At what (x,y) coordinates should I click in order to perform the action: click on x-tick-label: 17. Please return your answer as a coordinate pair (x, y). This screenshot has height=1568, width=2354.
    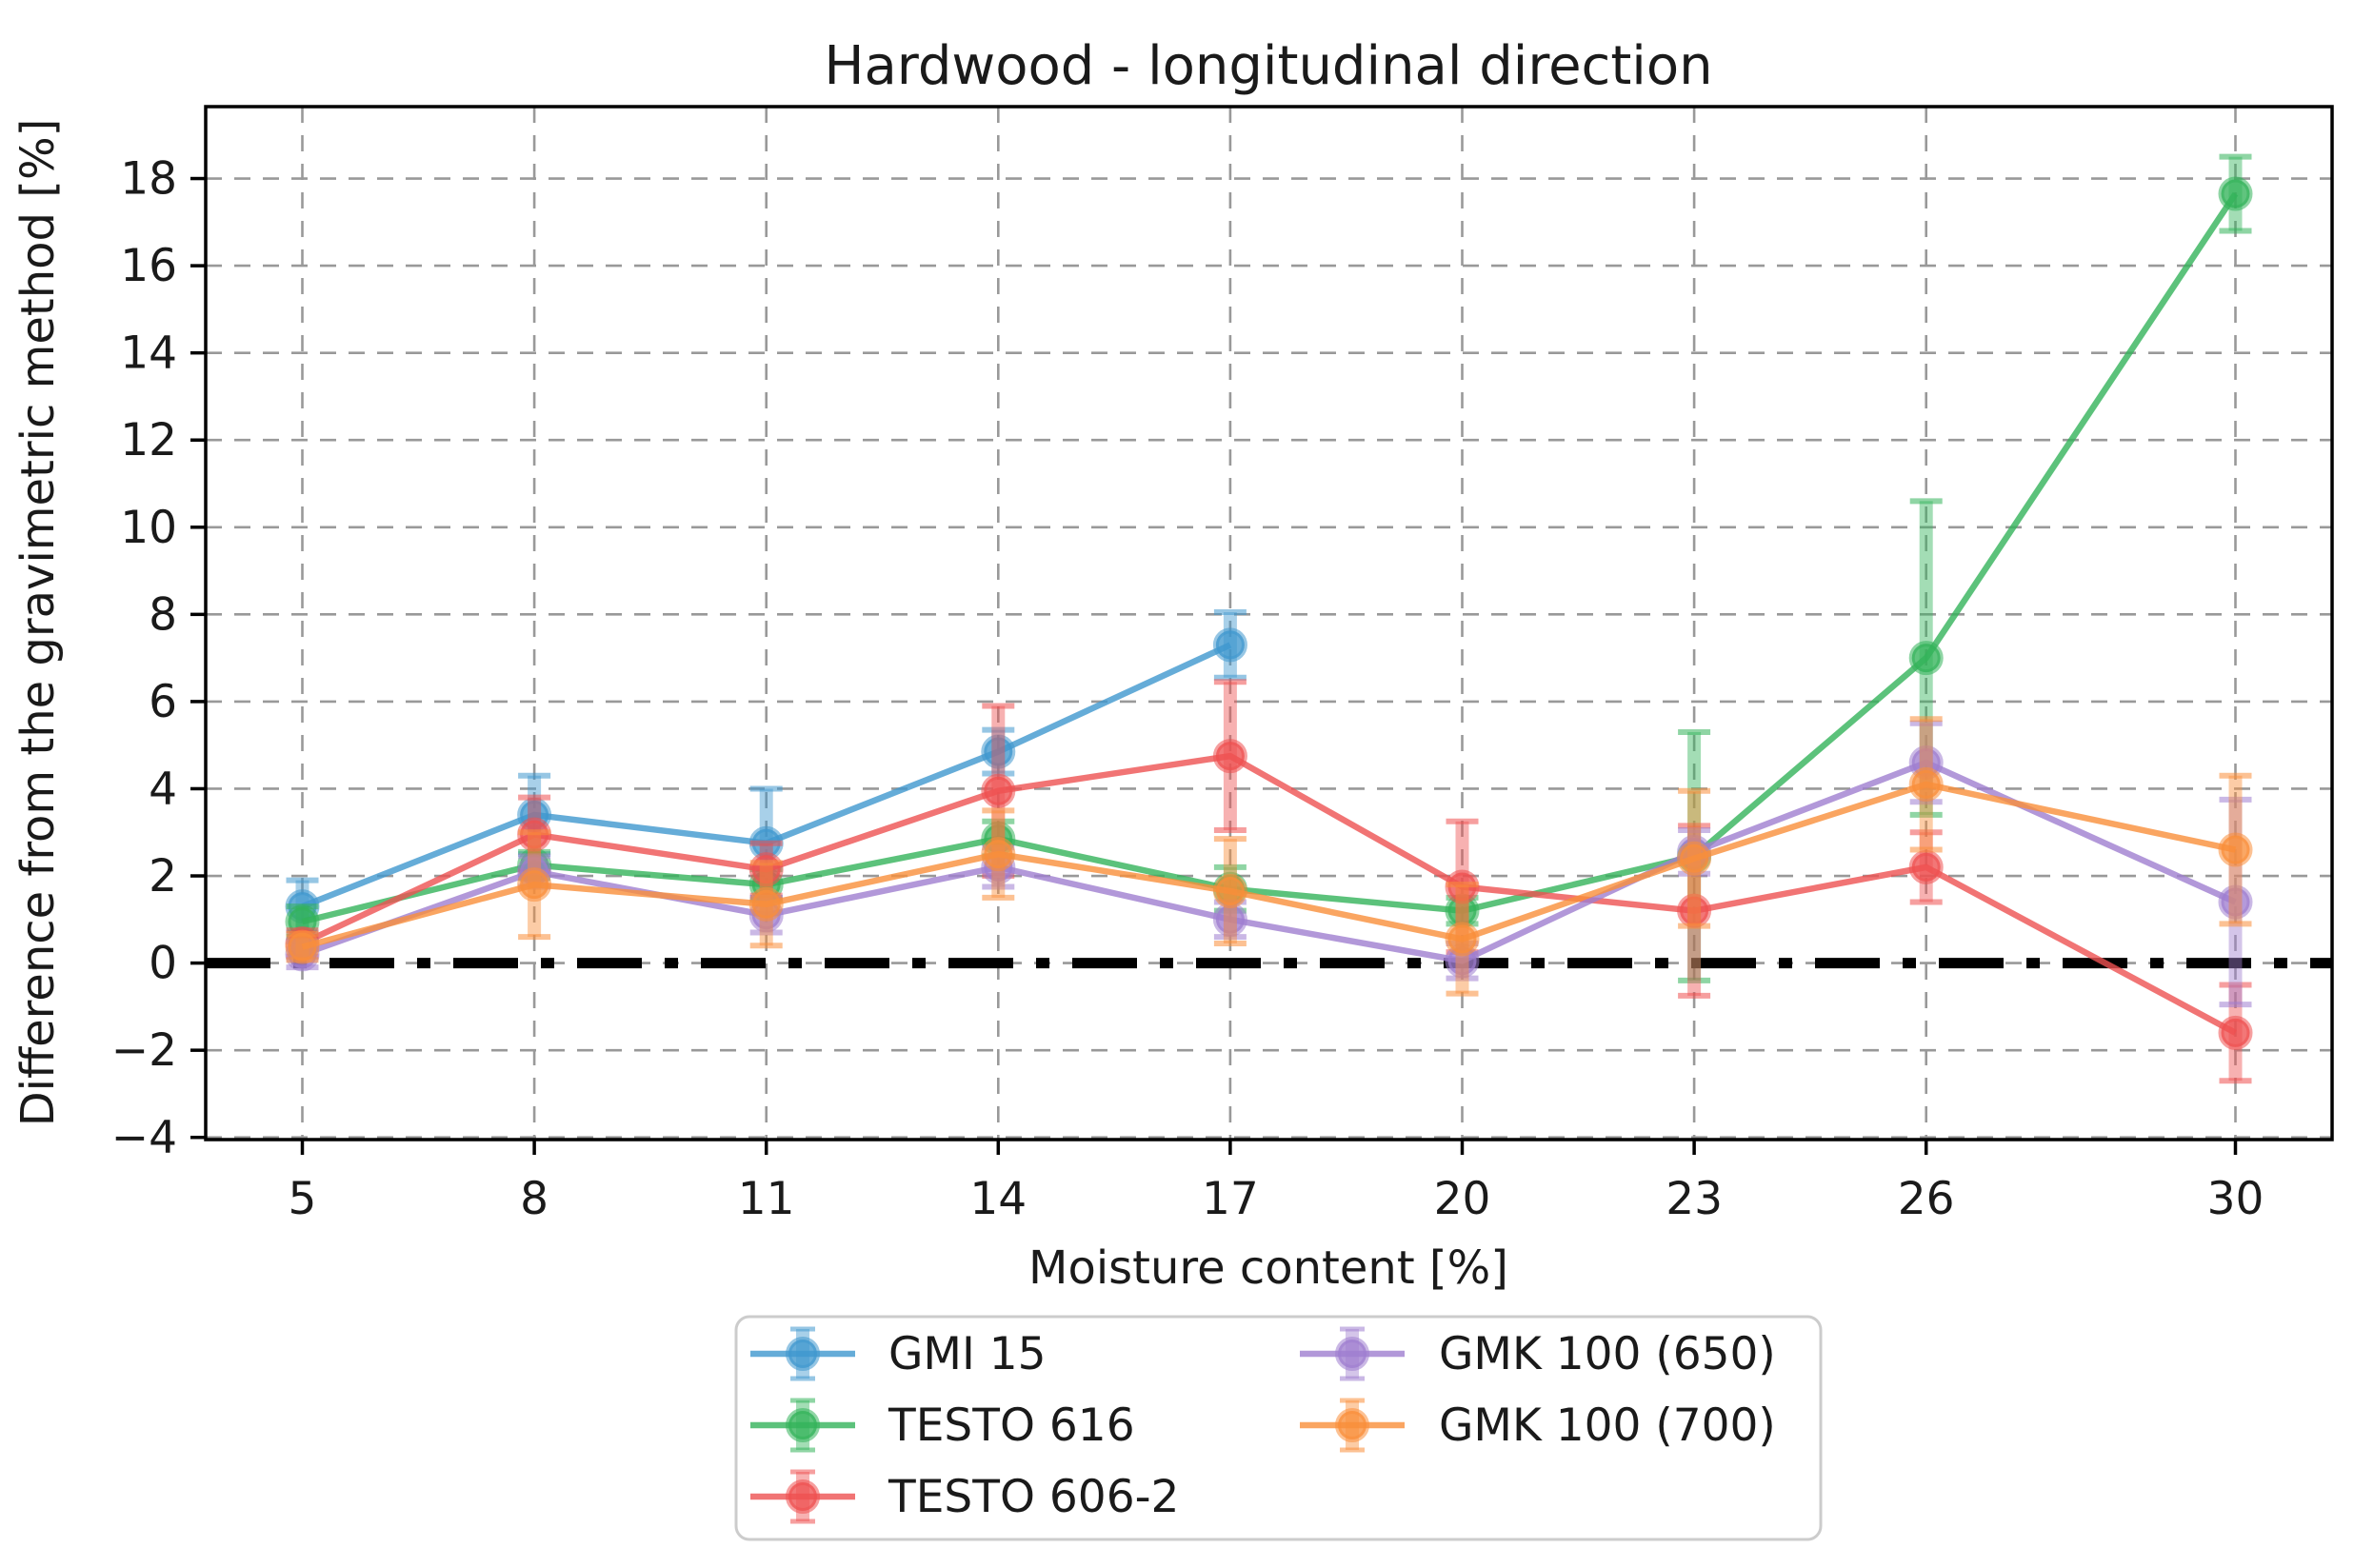
    Looking at the image, I should click on (1230, 1199).